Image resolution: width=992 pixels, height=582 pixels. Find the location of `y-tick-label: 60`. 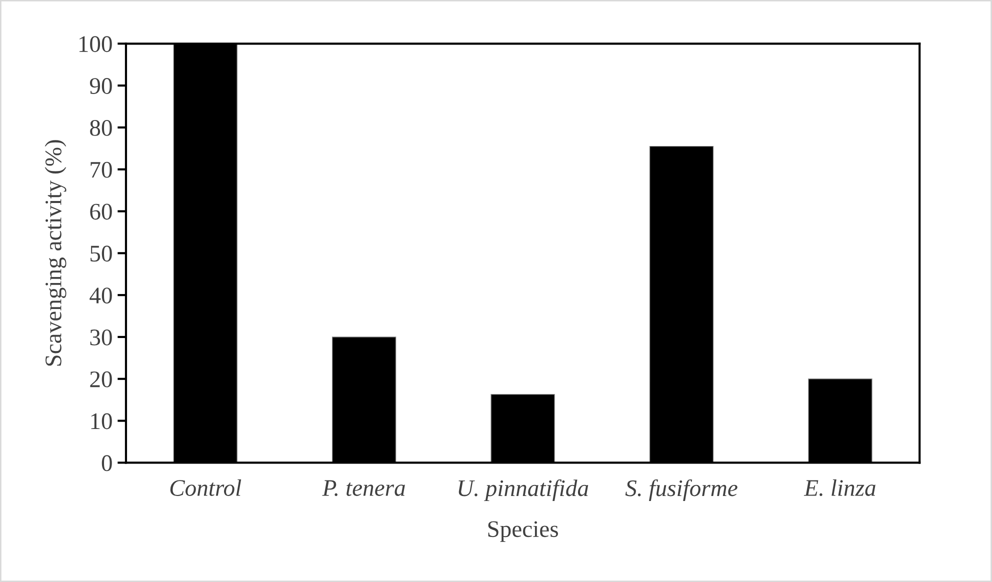

y-tick-label: 60 is located at coordinates (101, 212).